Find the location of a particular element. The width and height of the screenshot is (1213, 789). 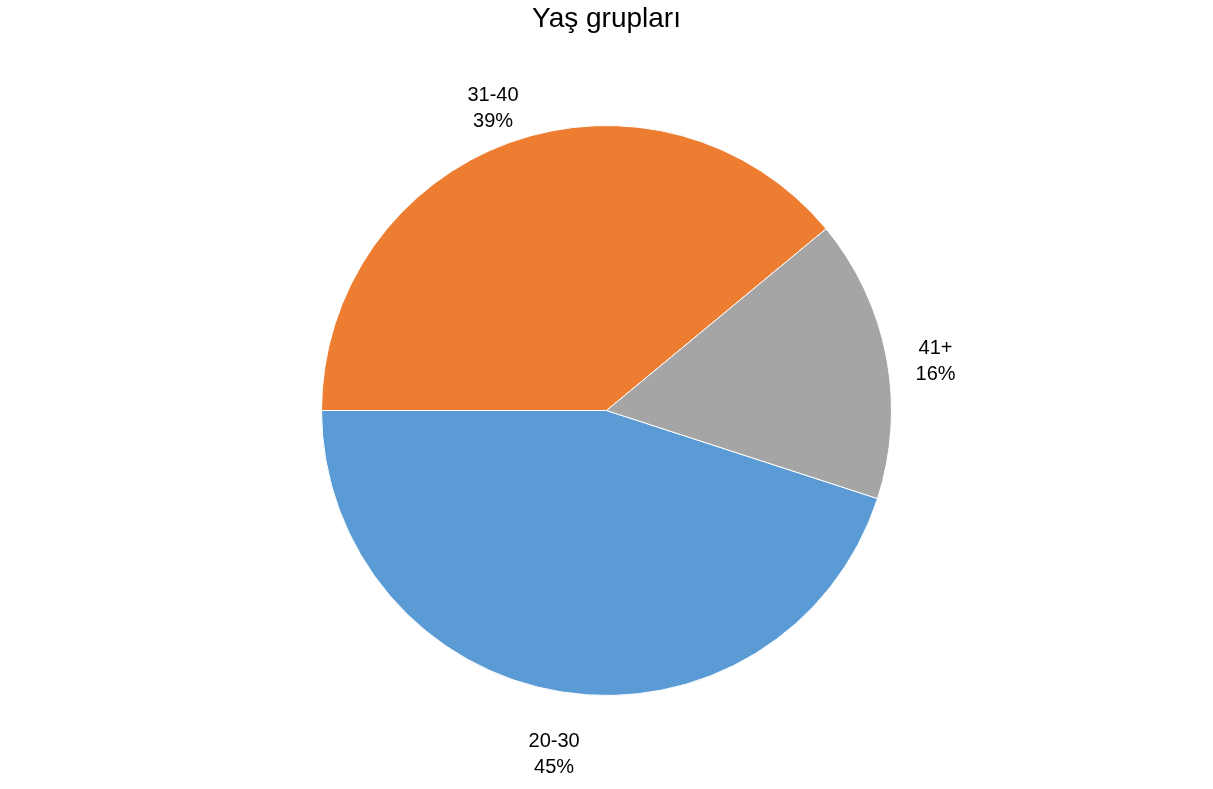

slice-label: 31-40 is located at coordinates (493, 94).